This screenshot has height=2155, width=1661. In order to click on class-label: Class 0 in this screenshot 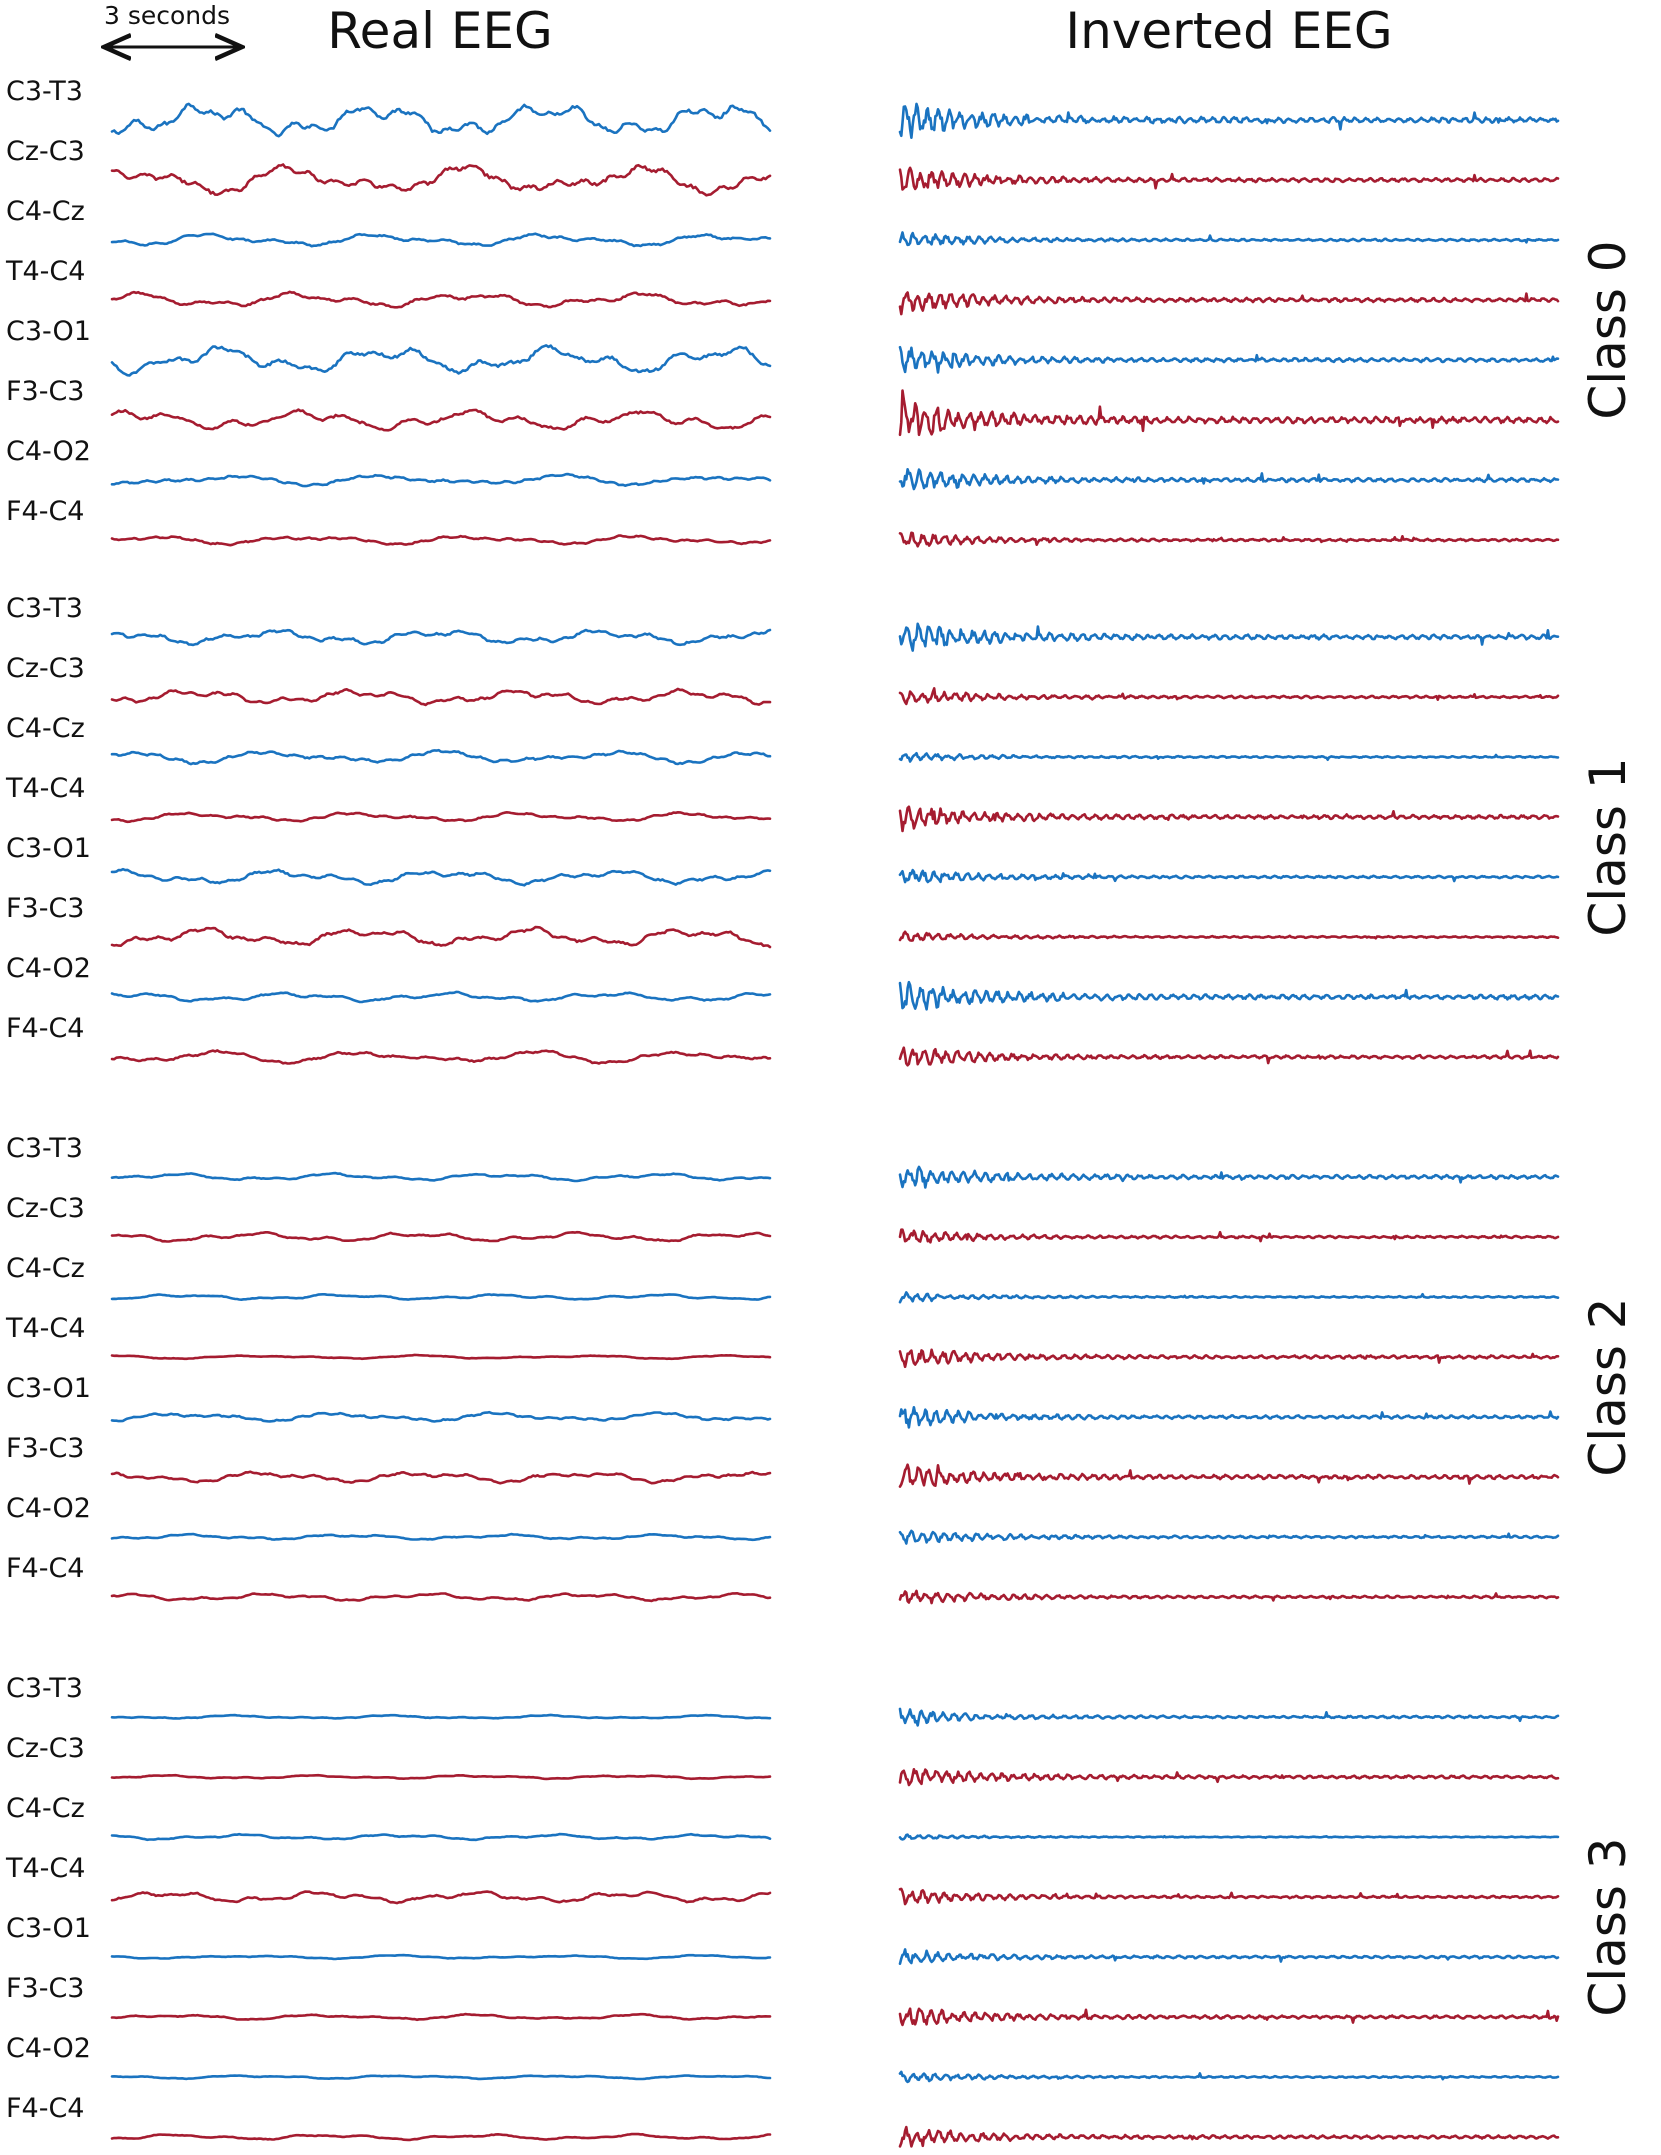, I will do `click(1608, 329)`.